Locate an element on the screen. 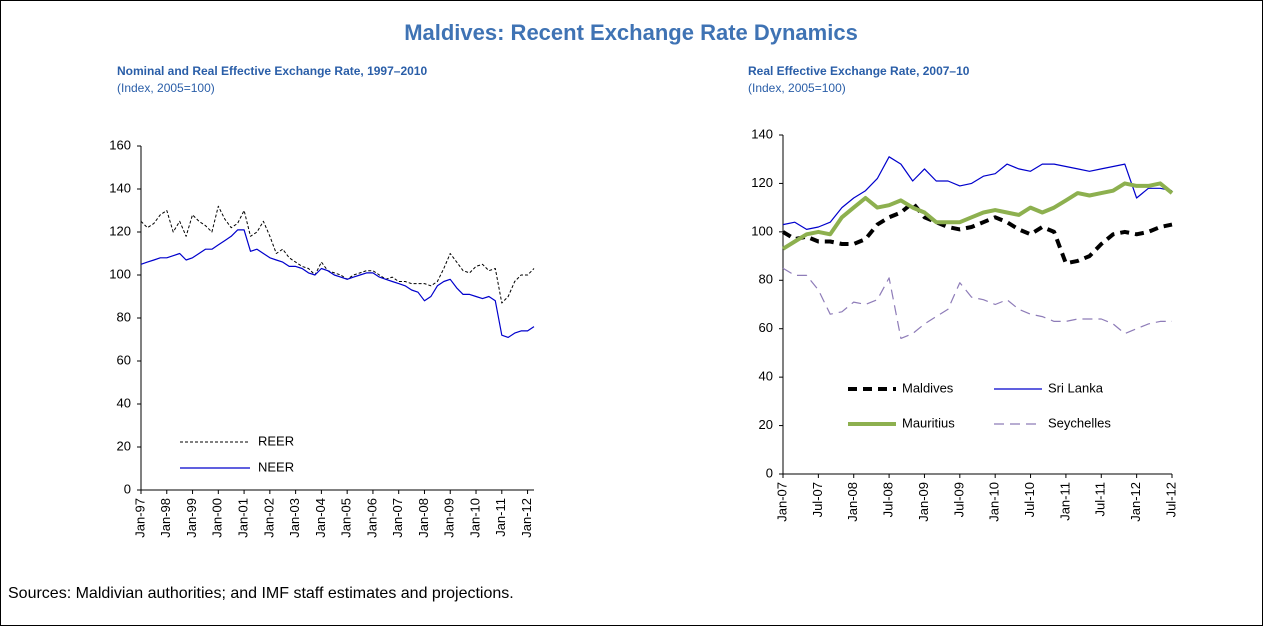 Image resolution: width=1263 pixels, height=626 pixels. x-tick-label: Jan-00 is located at coordinates (217, 518).